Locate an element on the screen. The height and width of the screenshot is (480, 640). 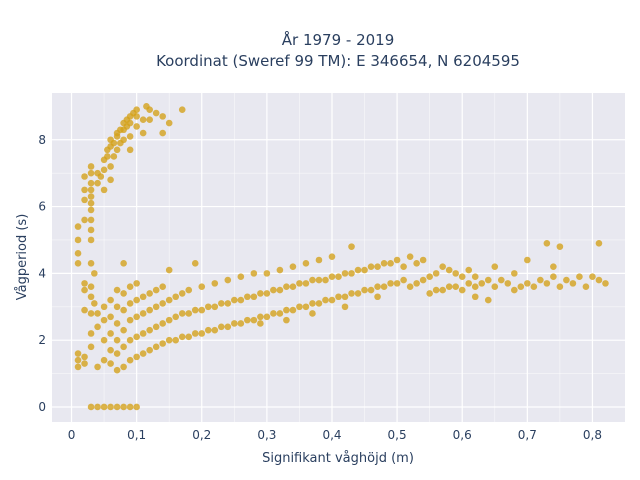
x-tick-label: 0 is located at coordinates (72, 435).